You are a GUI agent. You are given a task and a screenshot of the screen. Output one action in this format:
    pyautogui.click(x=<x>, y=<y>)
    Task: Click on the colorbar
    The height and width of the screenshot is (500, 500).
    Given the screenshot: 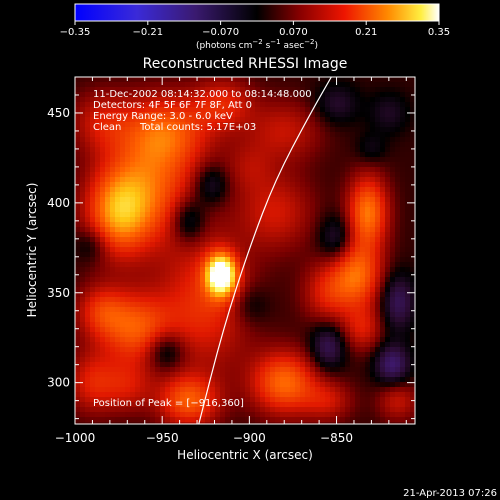 What is the action you would take?
    pyautogui.click(x=257, y=12)
    